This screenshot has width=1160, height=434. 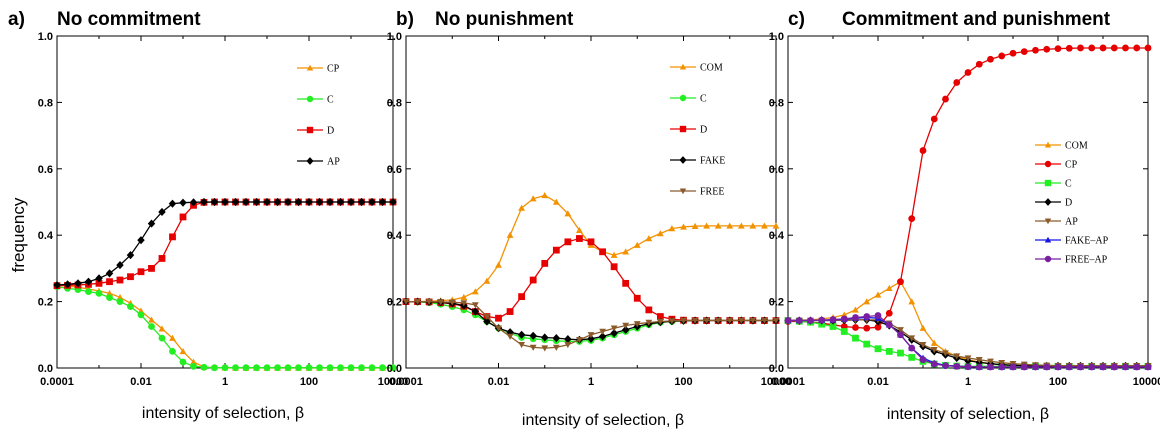 What do you see at coordinates (504, 19) in the screenshot?
I see `panel-title-b: No punishment` at bounding box center [504, 19].